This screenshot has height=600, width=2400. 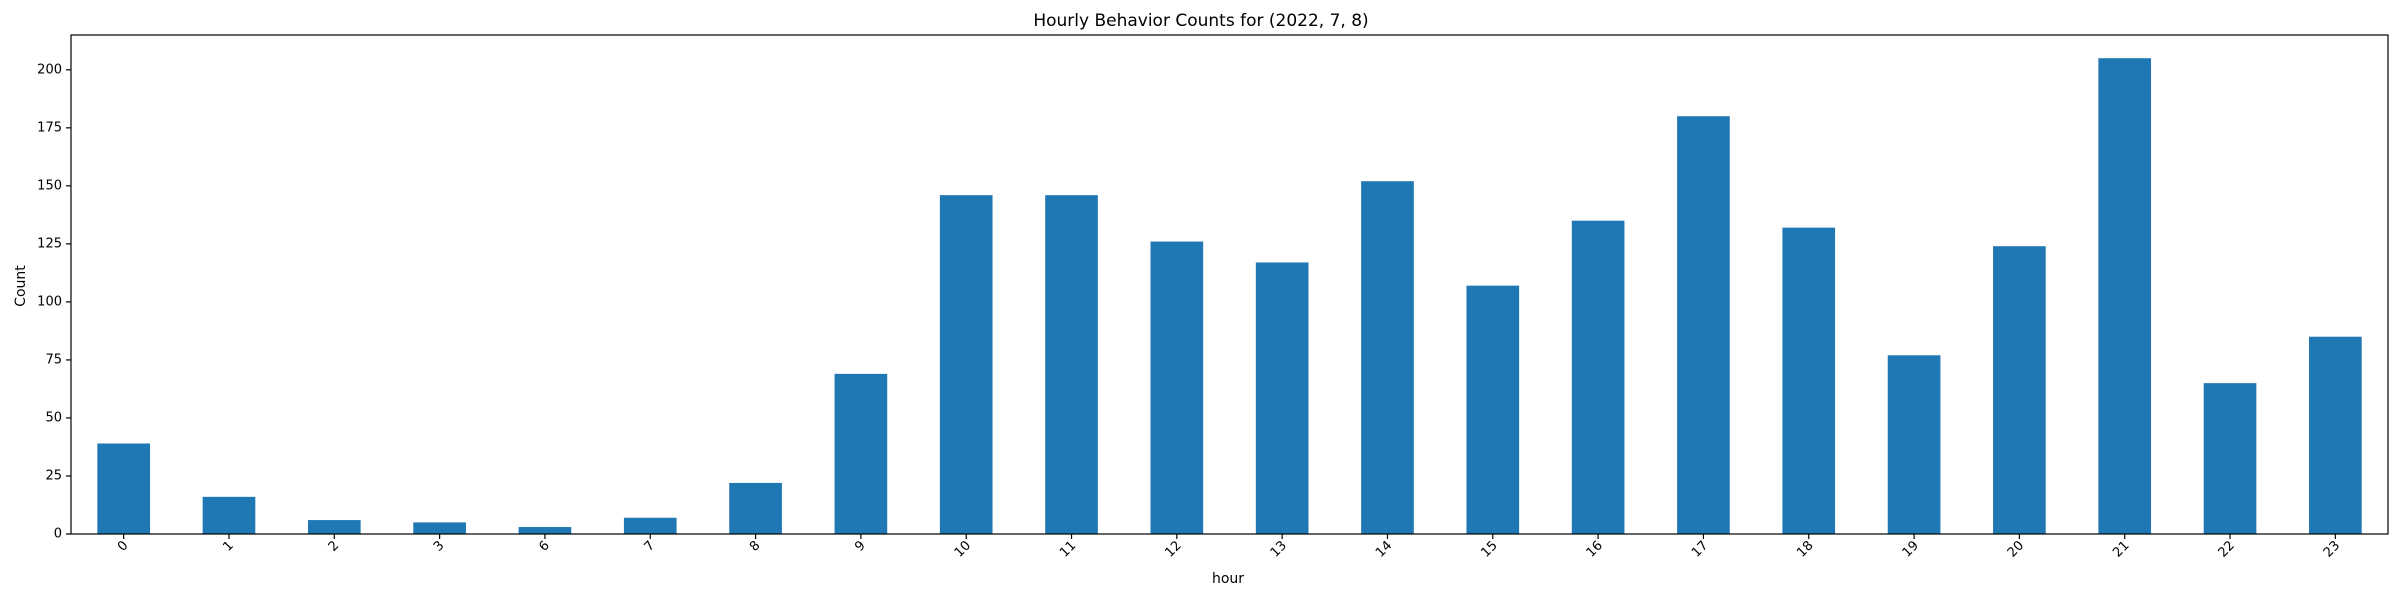 What do you see at coordinates (2332, 549) in the screenshot?
I see `x-tick-label: 23` at bounding box center [2332, 549].